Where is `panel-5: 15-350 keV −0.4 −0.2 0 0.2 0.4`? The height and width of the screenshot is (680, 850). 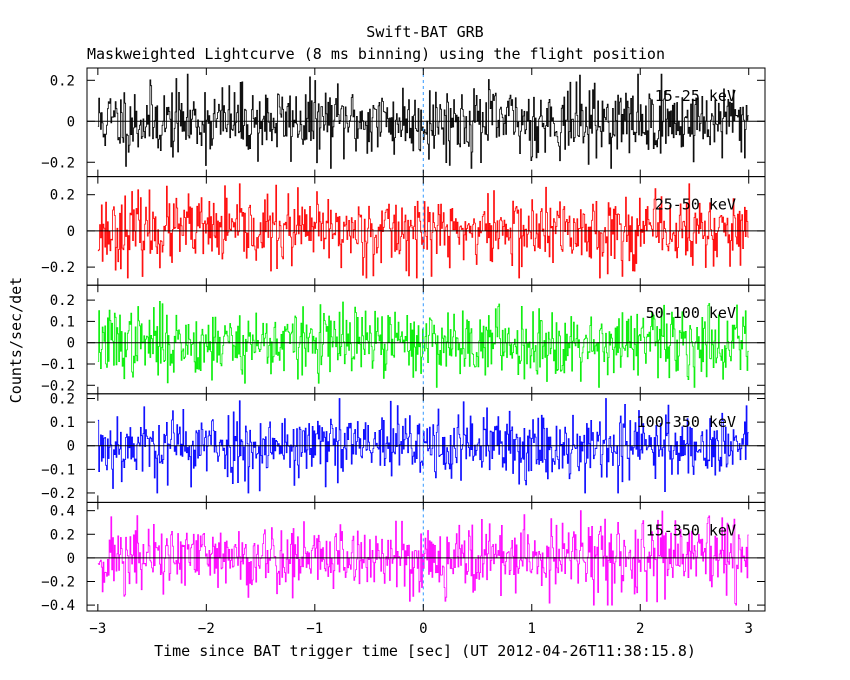
panel-5: 15-350 keV −0.4 −0.2 0 0.2 0.4 is located at coordinates (403, 557).